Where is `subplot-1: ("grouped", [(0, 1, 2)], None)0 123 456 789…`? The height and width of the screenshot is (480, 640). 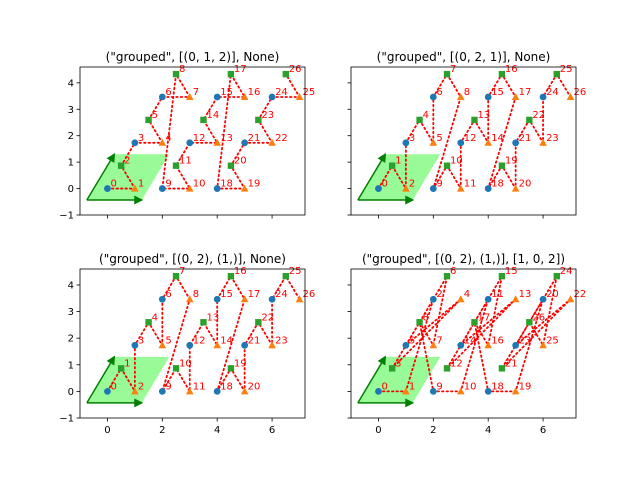 subplot-1: ("grouped", [(0, 1, 2)], None)0 123 456 789… is located at coordinates (187, 136).